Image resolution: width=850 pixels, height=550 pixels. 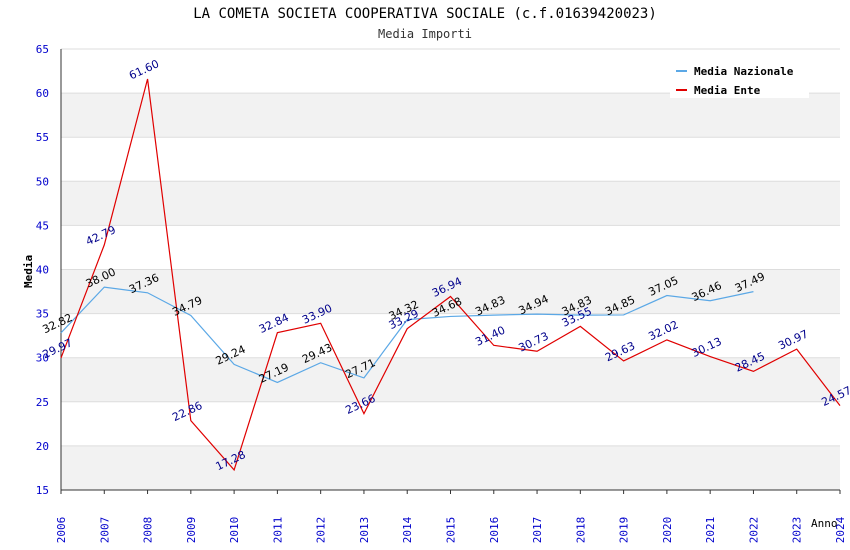 I want to click on y-tick-labels: 15 20 25 30 35 40 45 50 55 60 65, so click(x=42, y=270).